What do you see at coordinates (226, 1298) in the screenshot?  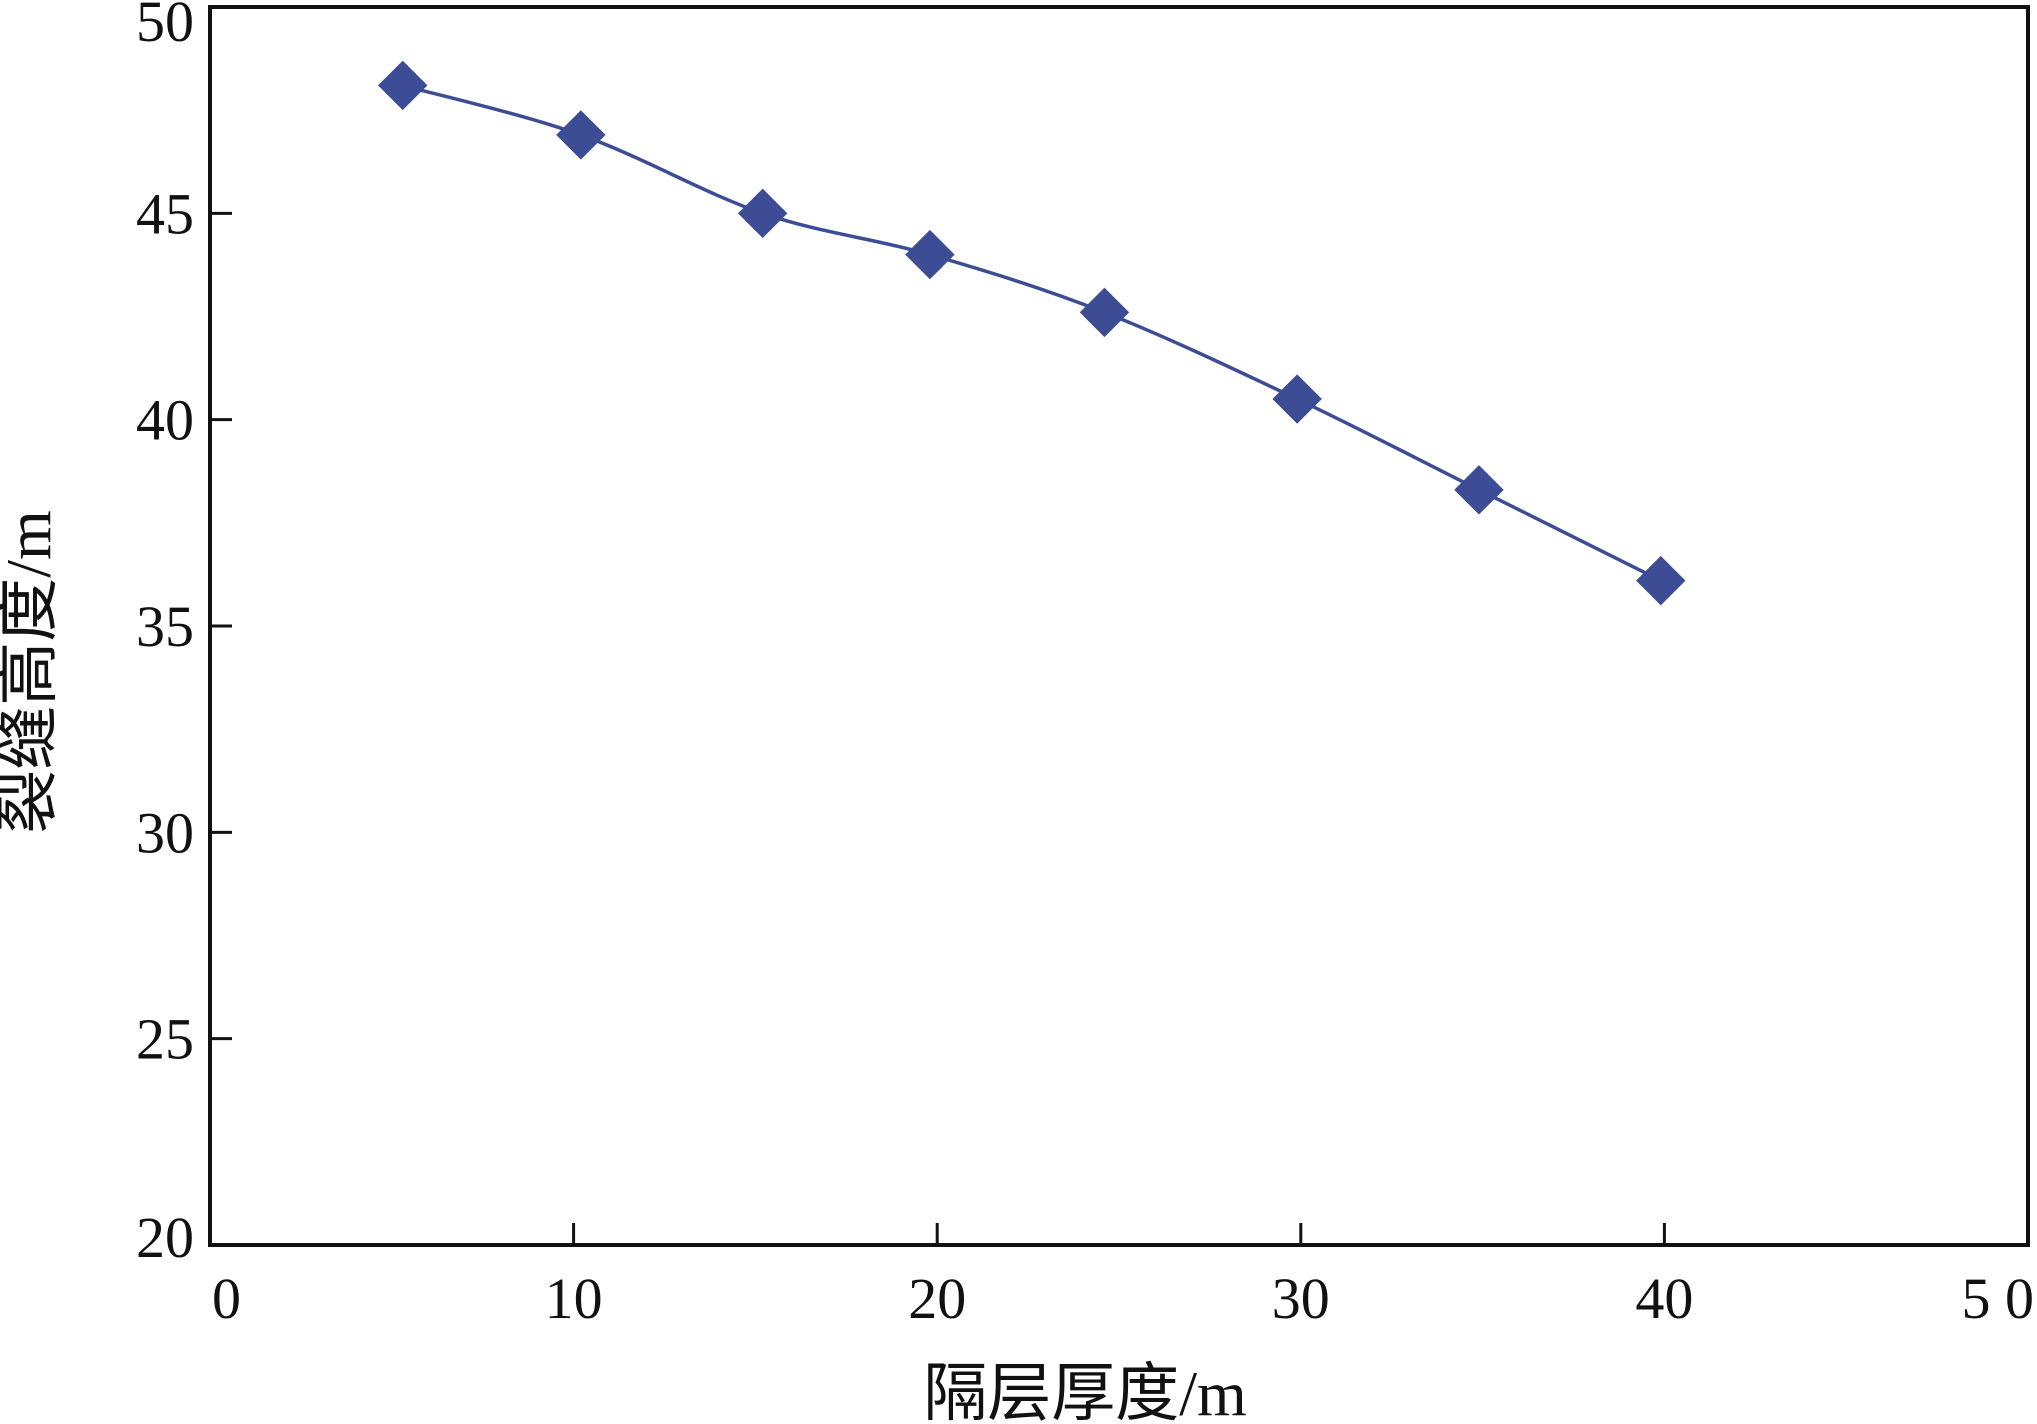 I see `x-tick-label: 0` at bounding box center [226, 1298].